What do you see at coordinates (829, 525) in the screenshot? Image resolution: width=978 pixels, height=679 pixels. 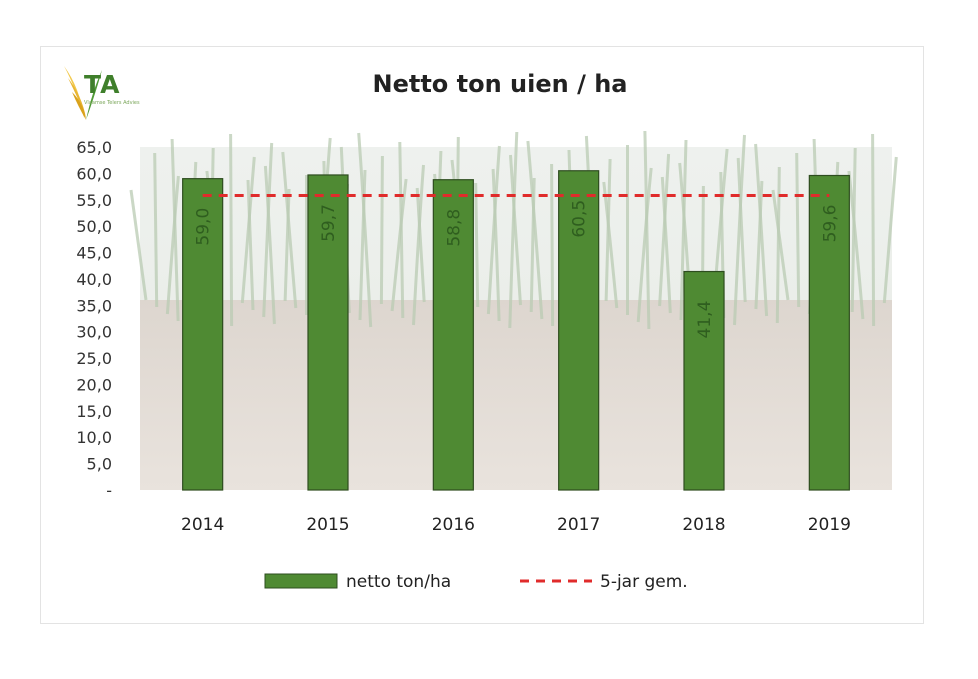 I see `x-tick-label: 2019` at bounding box center [829, 525].